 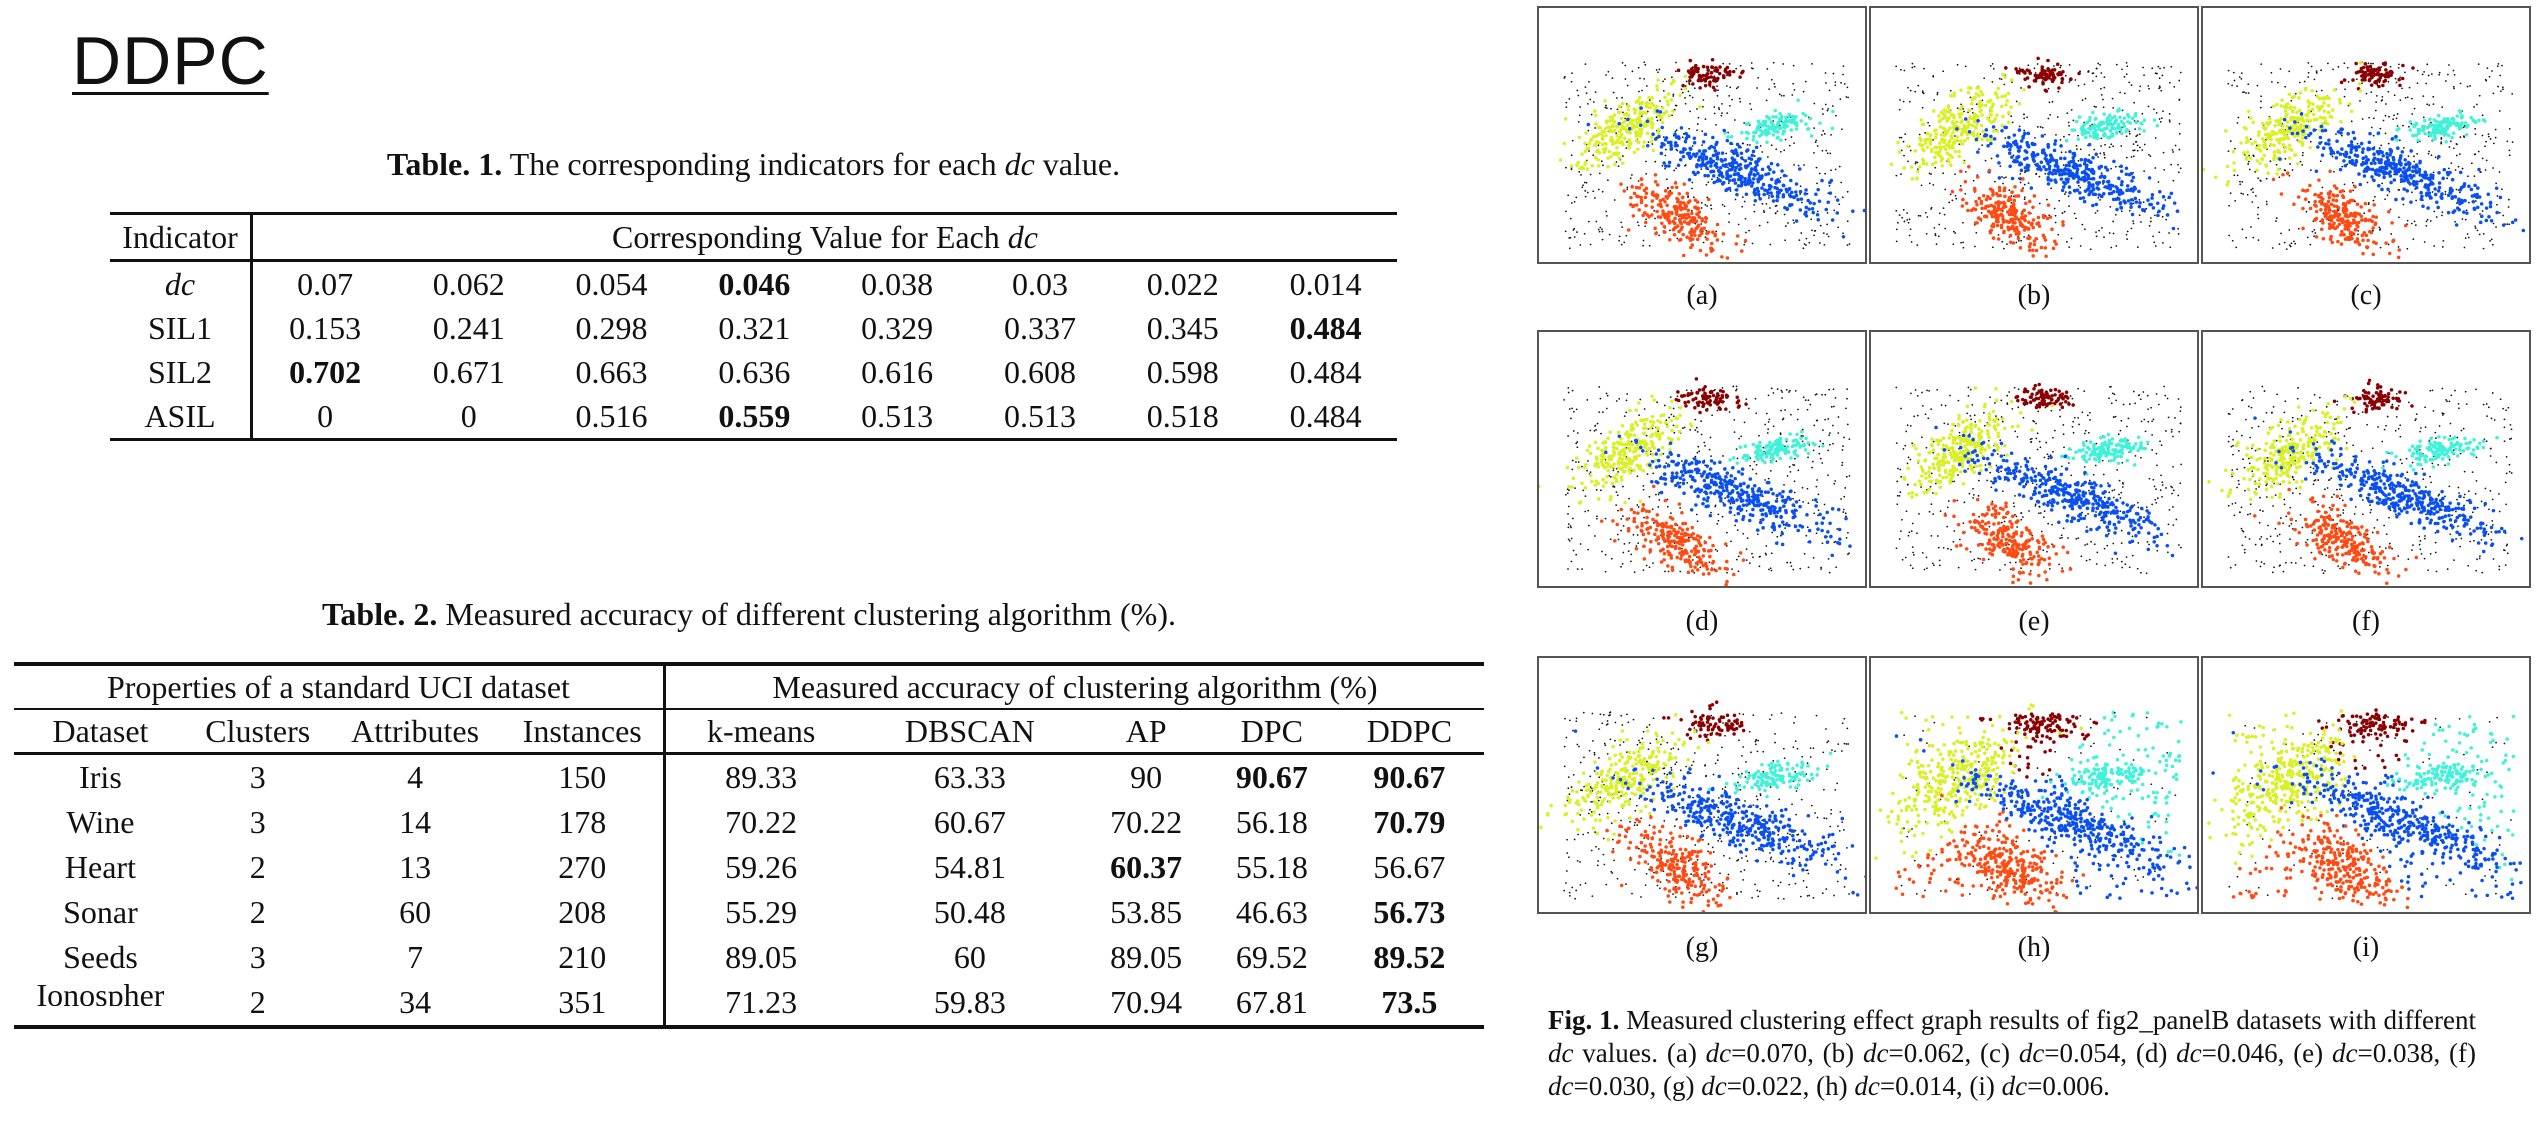 What do you see at coordinates (1146, 777) in the screenshot?
I see `table2-cell: 90` at bounding box center [1146, 777].